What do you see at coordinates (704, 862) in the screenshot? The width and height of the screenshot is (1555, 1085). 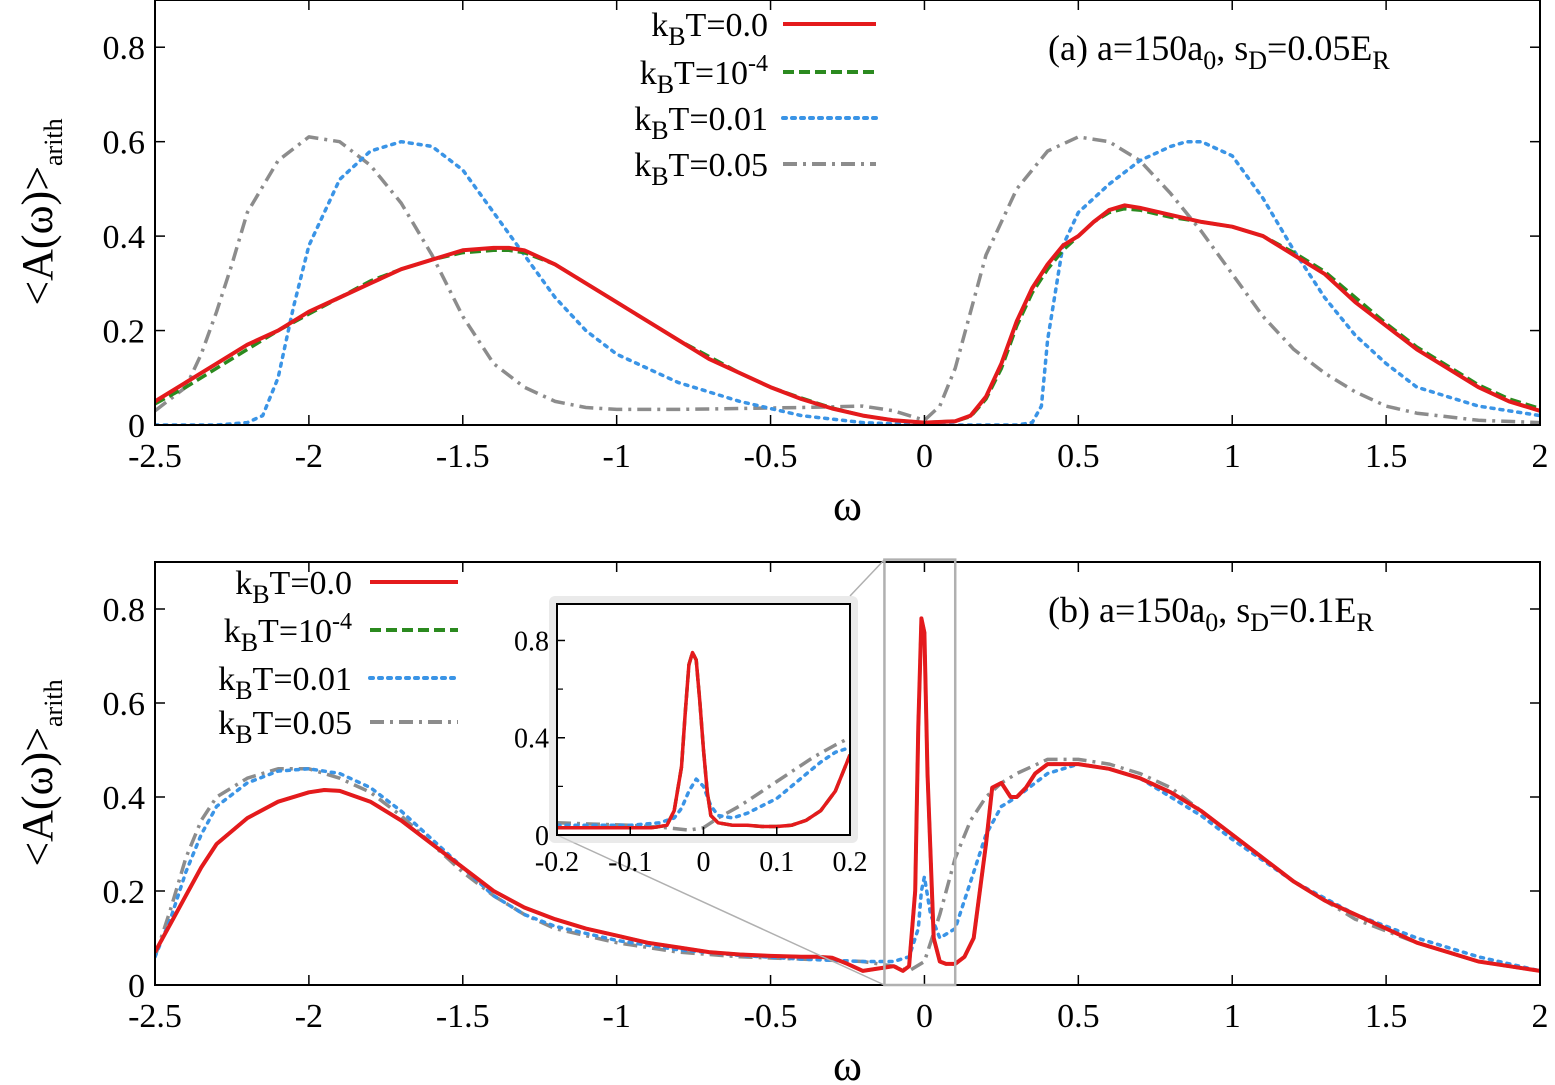 I see `inset-x-tick-label: 0` at bounding box center [704, 862].